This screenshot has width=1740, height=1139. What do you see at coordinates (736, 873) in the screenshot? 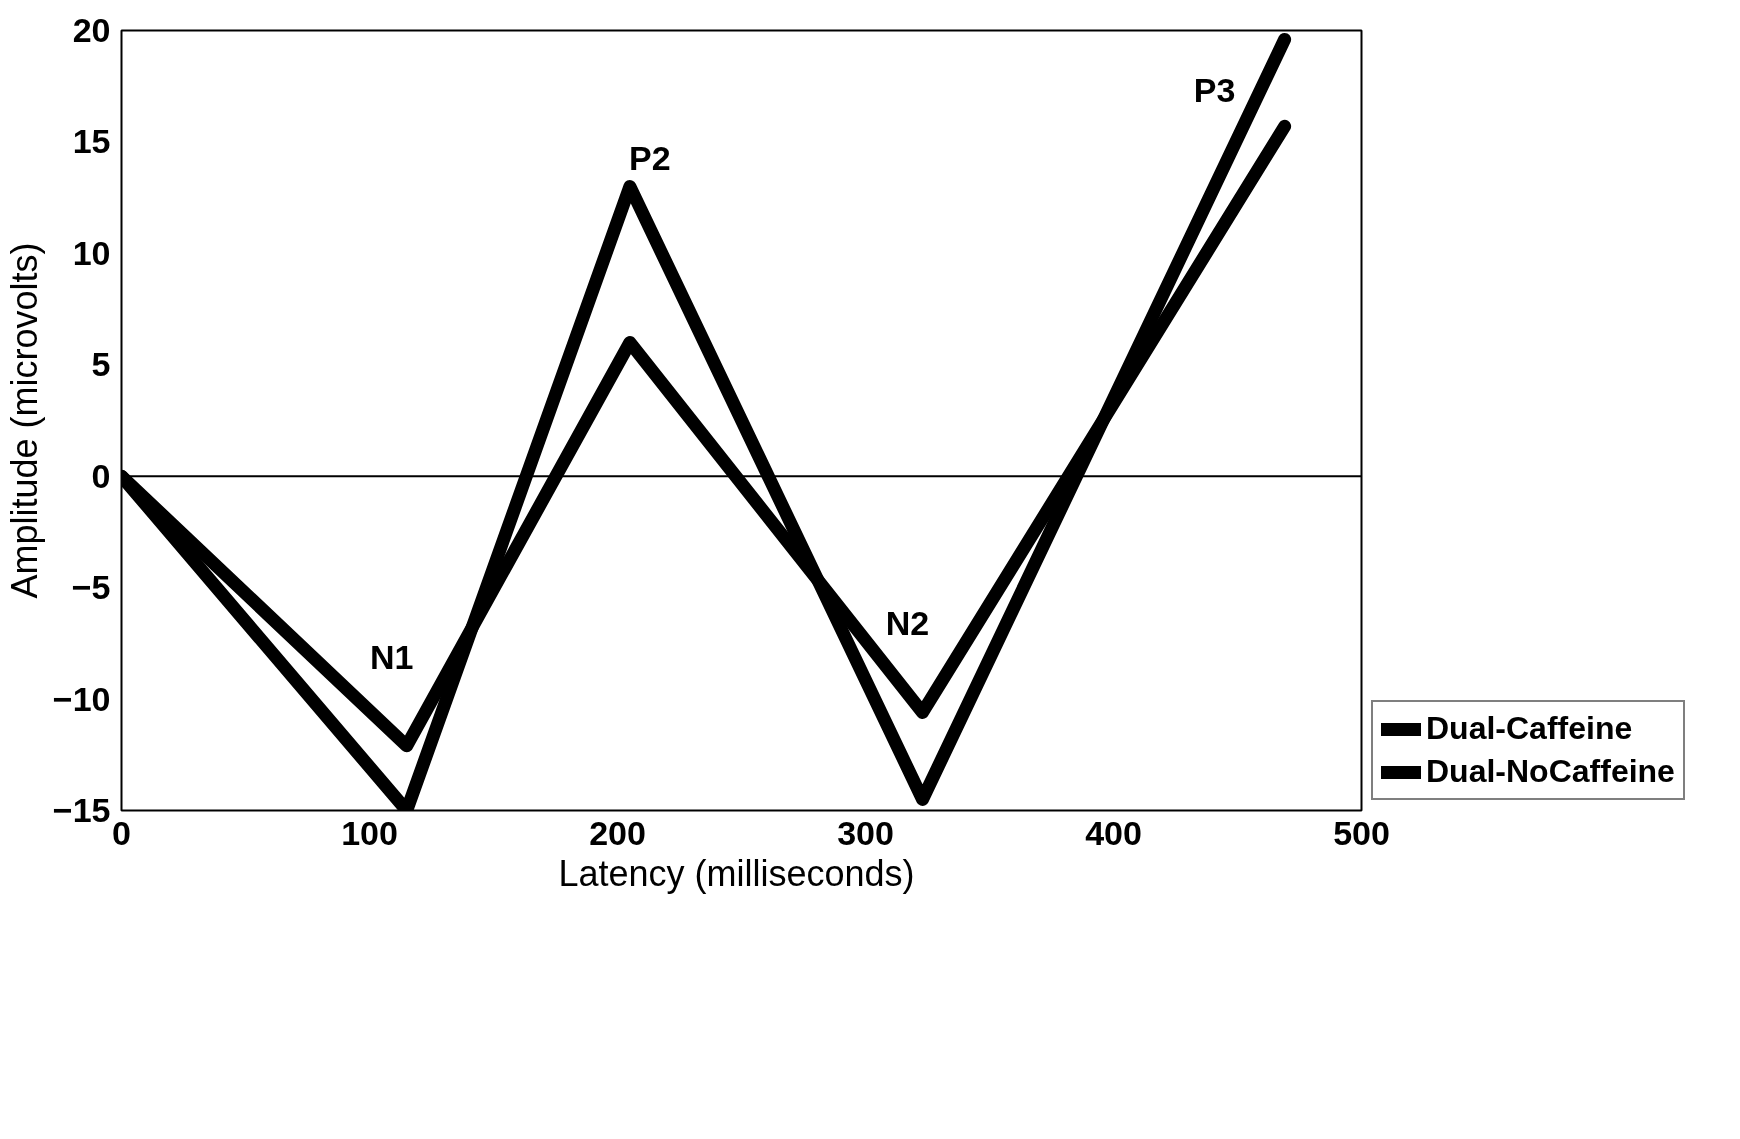
I see `x-axis-title: Latency (milliseconds)` at bounding box center [736, 873].